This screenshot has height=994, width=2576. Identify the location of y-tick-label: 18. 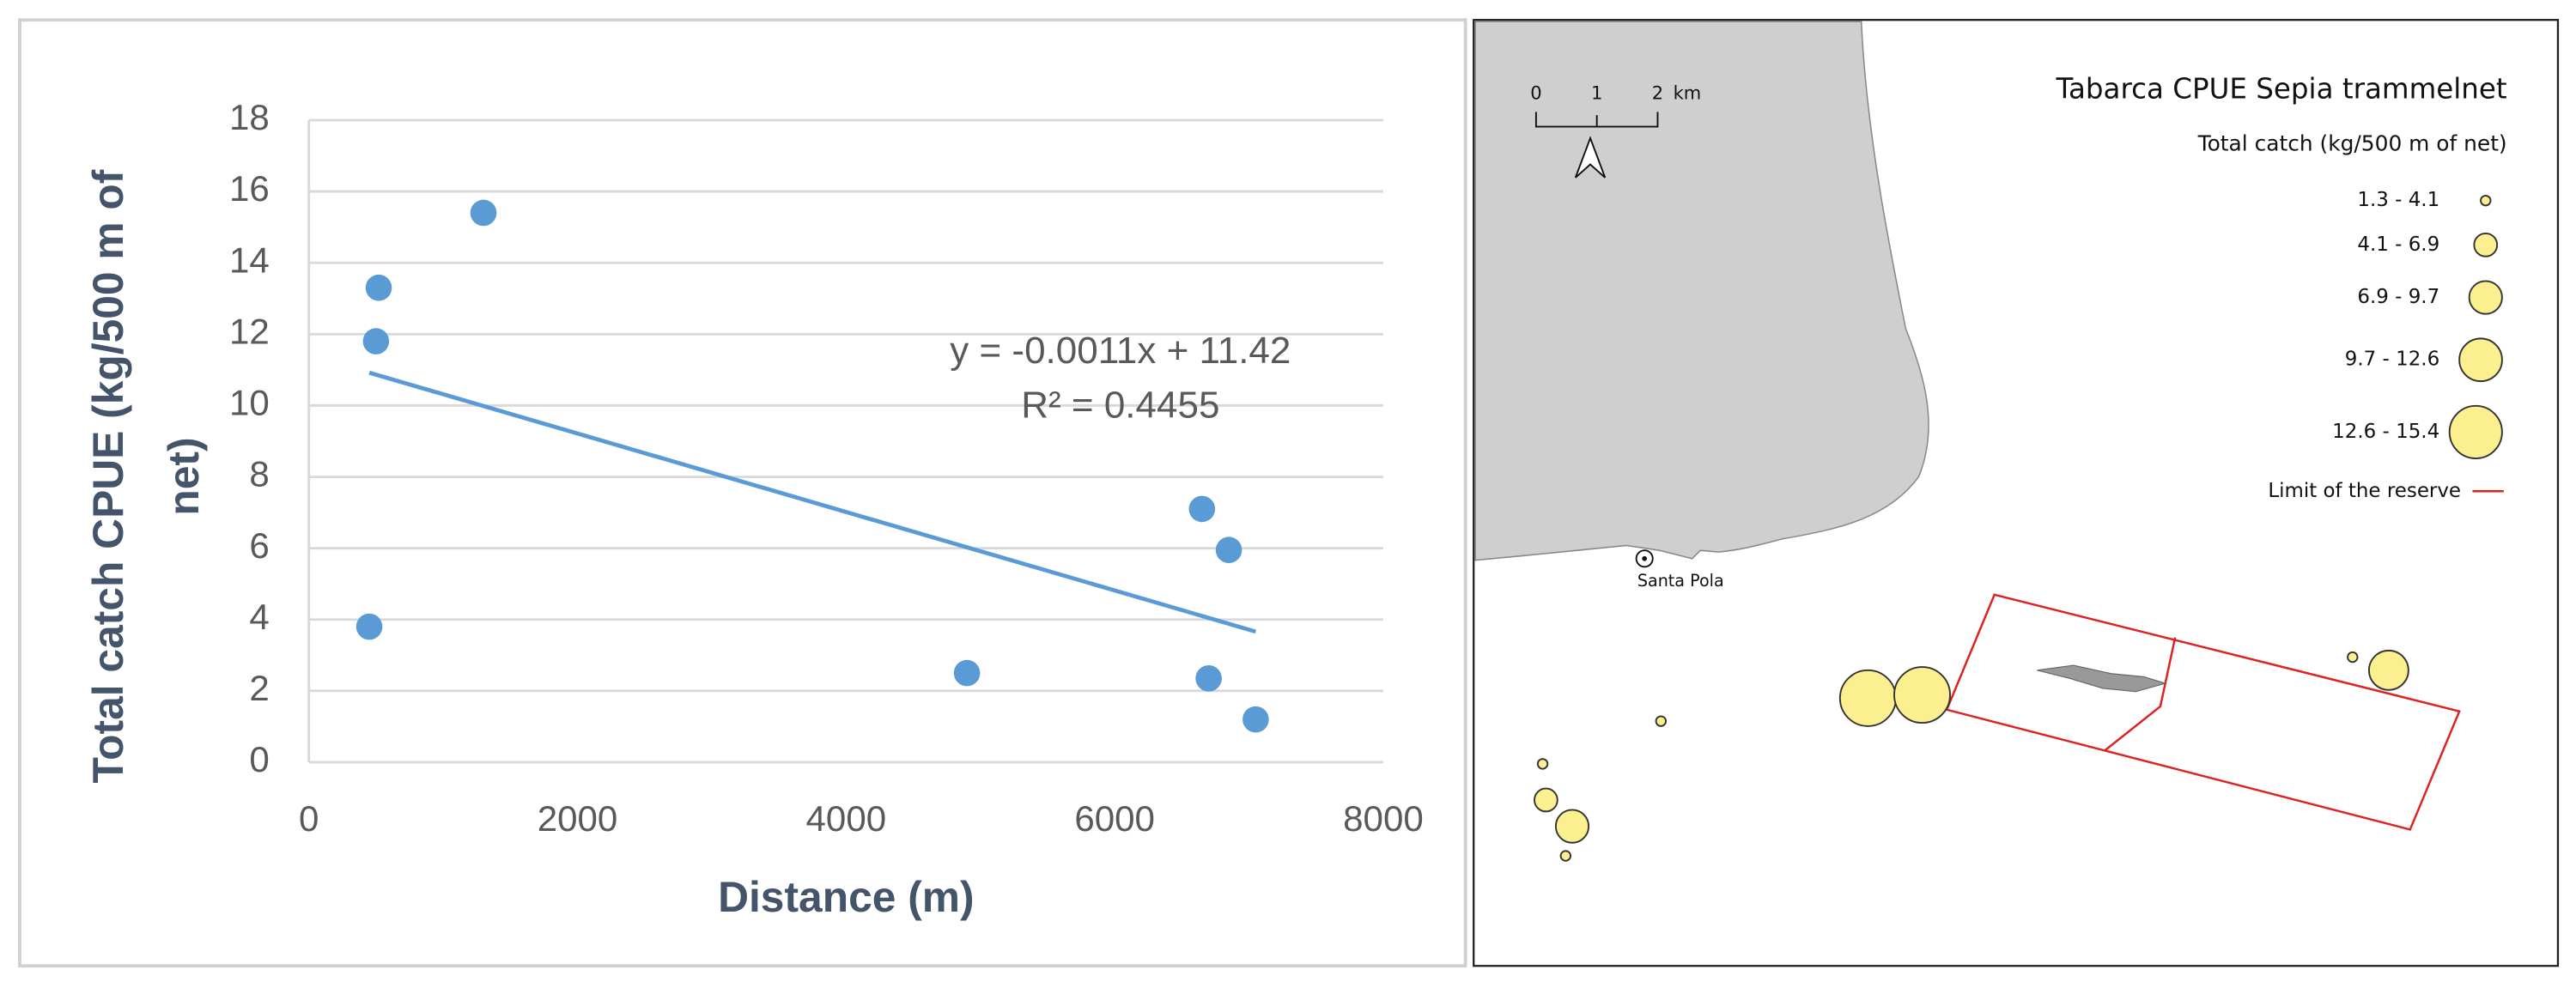
(250, 117).